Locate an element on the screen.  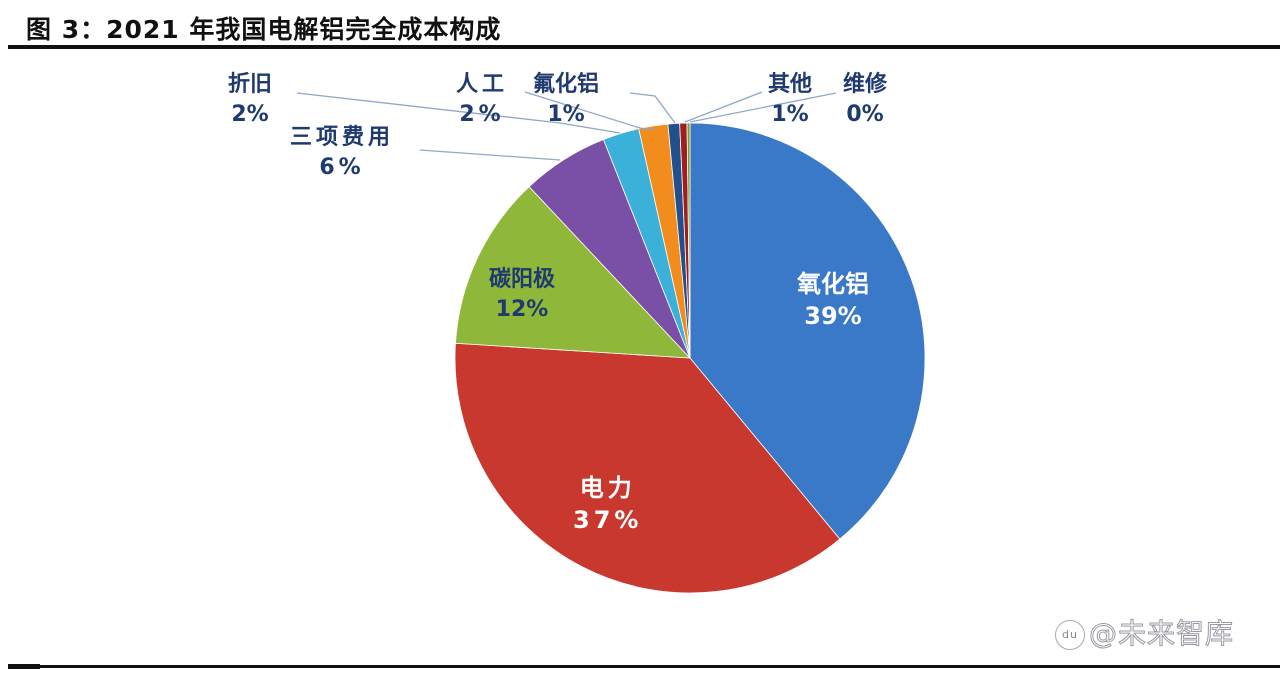
label-alumina: 氧化铝 39% is located at coordinates (833, 300).